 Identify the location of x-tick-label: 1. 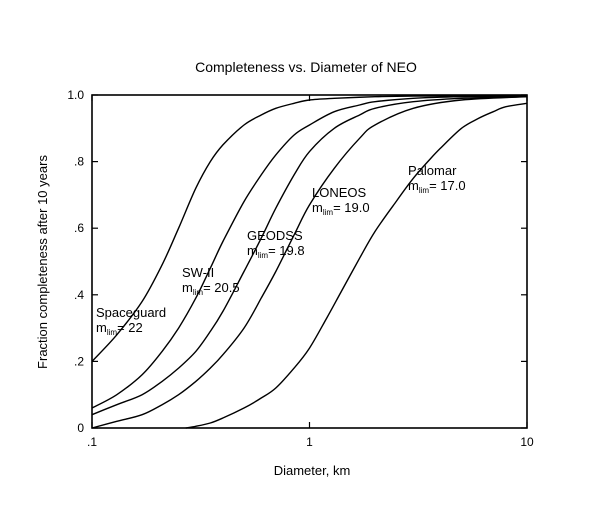
(309, 442).